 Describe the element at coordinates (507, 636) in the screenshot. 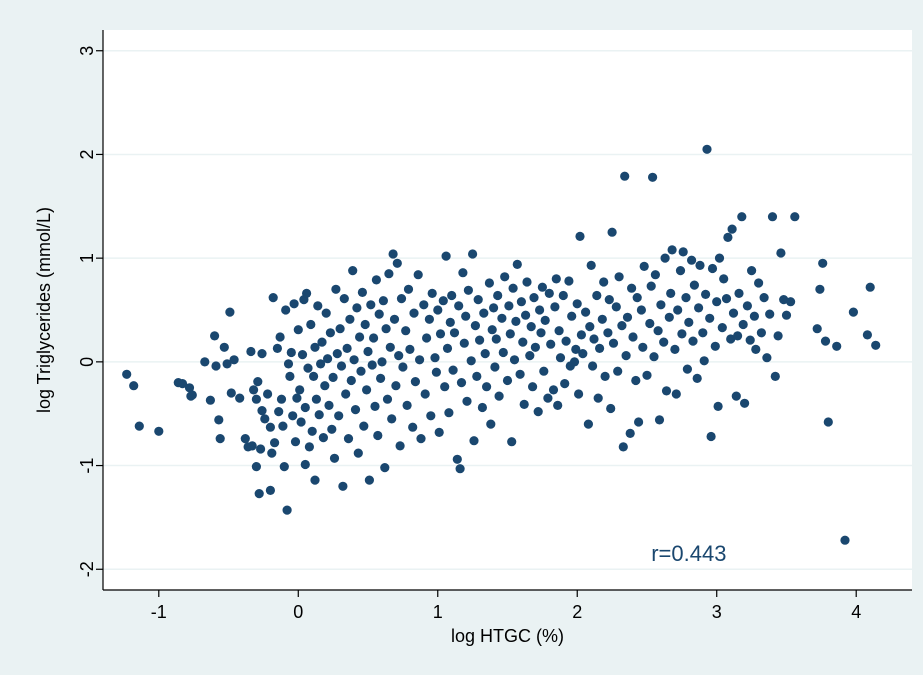

I see `x-axis-label: log HTGC (%)` at that location.